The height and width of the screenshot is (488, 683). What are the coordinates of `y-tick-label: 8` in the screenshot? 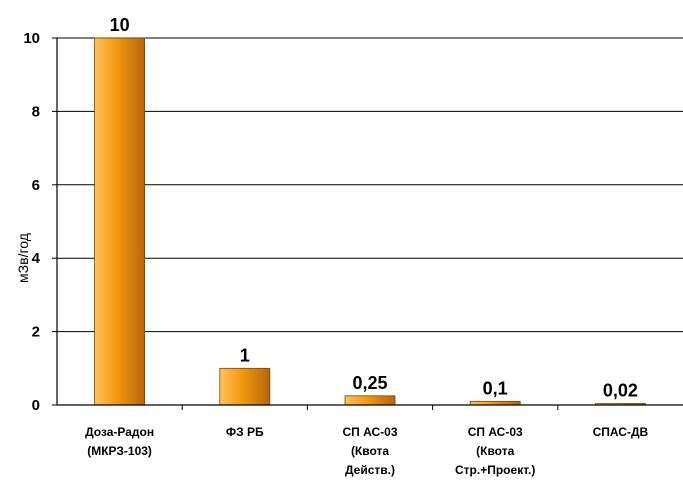 It's located at (36, 111).